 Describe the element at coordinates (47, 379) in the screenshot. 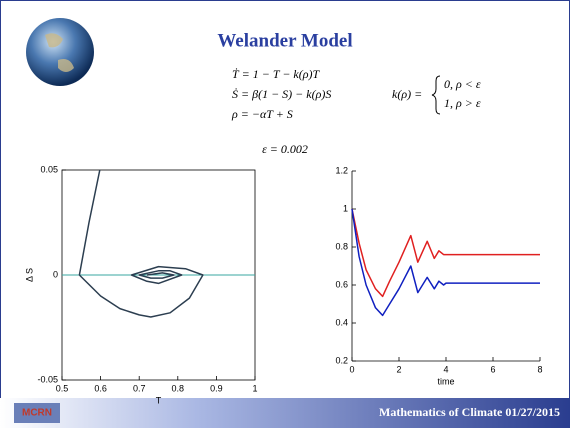

I see `y-tick-label: -0.05` at that location.